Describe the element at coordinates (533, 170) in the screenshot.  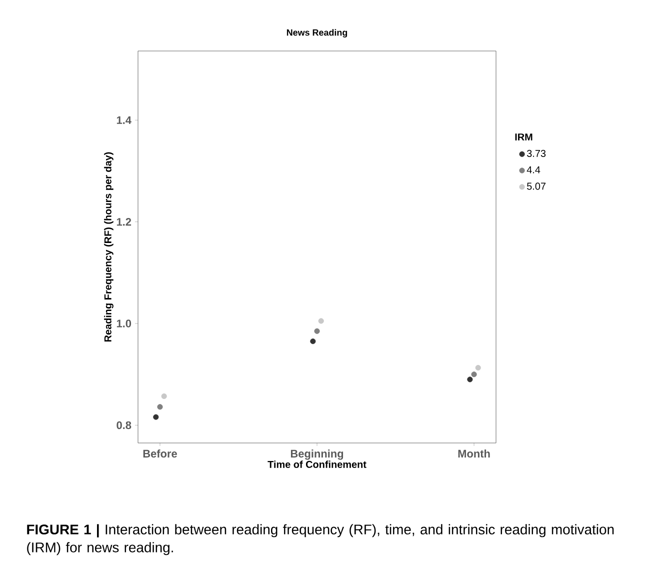
I see `legend-label: 4.4` at that location.